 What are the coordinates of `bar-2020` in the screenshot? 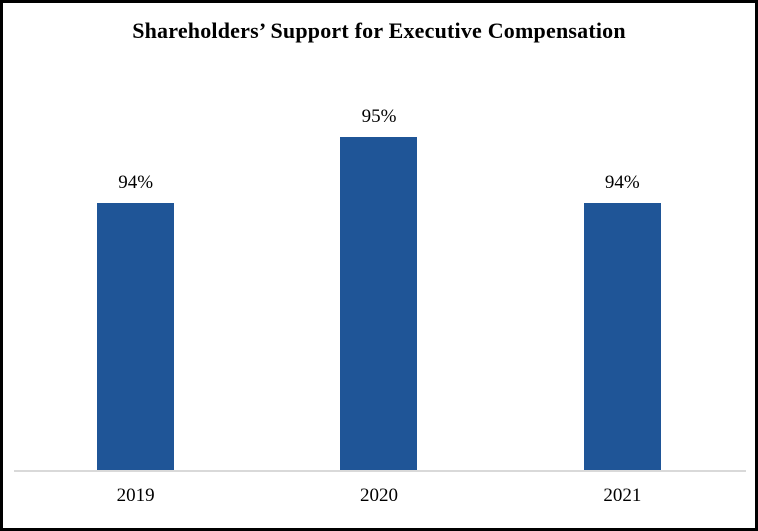 It's located at (379, 303).